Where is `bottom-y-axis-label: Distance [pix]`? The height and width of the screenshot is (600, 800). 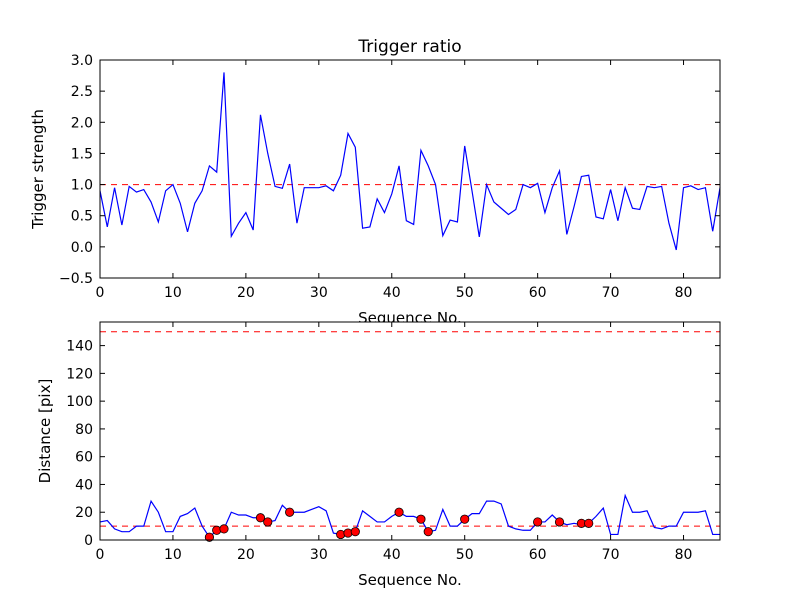
bottom-y-axis-label: Distance [pix] is located at coordinates (45, 431).